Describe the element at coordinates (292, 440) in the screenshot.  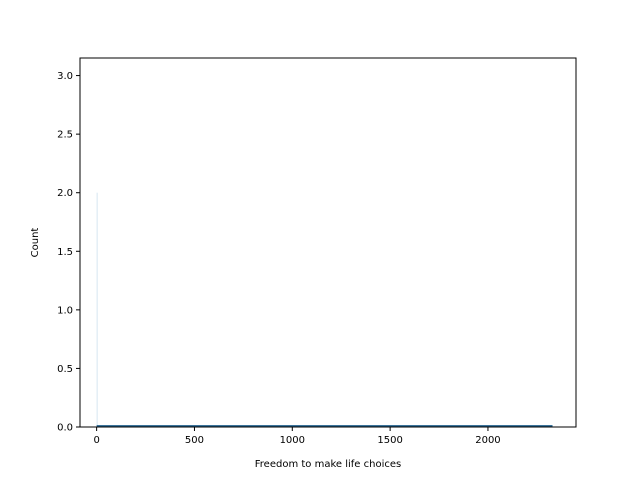
I see `x-tick-label: 1000` at that location.